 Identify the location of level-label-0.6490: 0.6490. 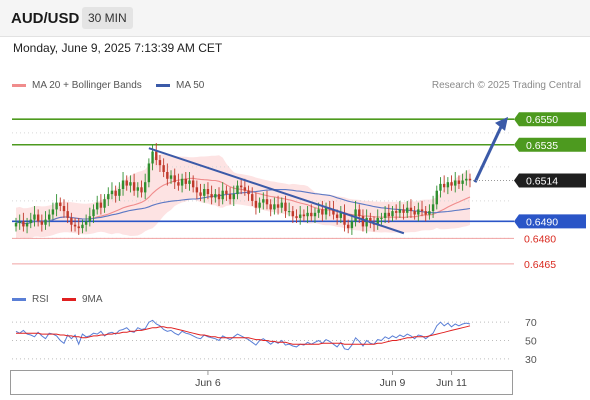
(550, 221).